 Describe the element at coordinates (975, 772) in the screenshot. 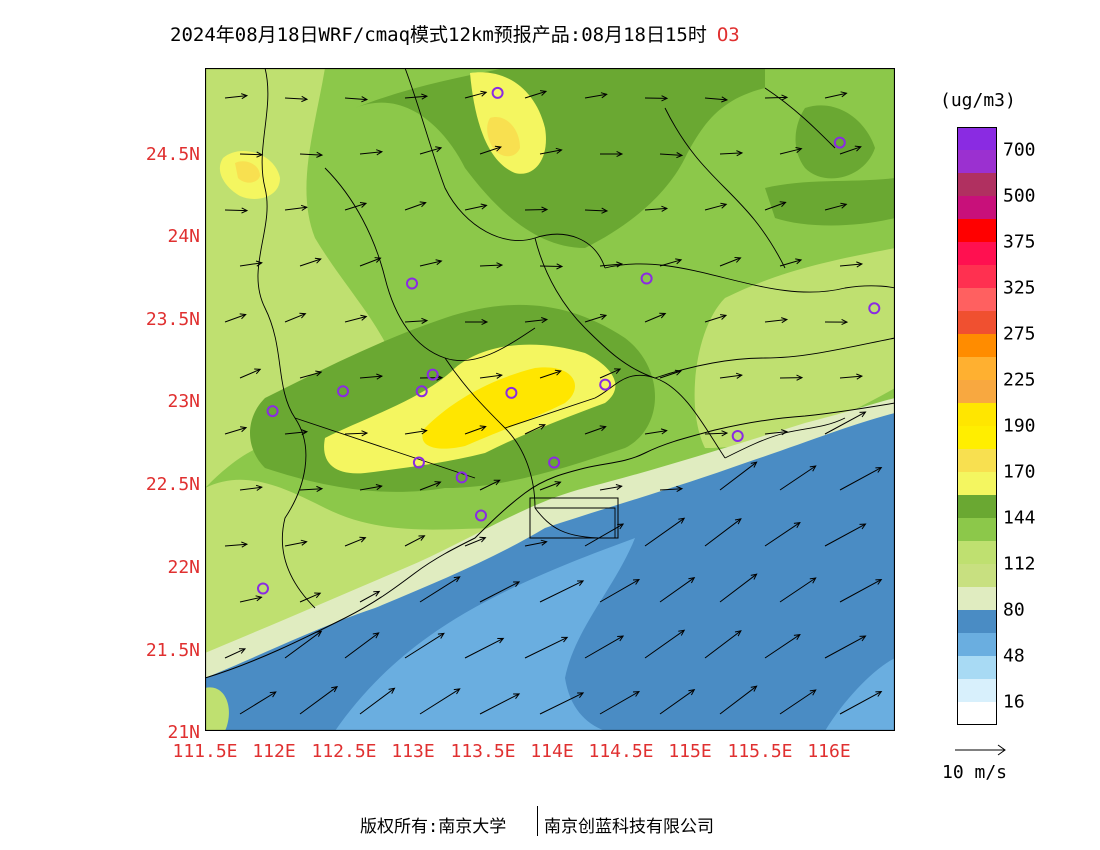

I see `wind-reference-label: 10 m/s` at that location.